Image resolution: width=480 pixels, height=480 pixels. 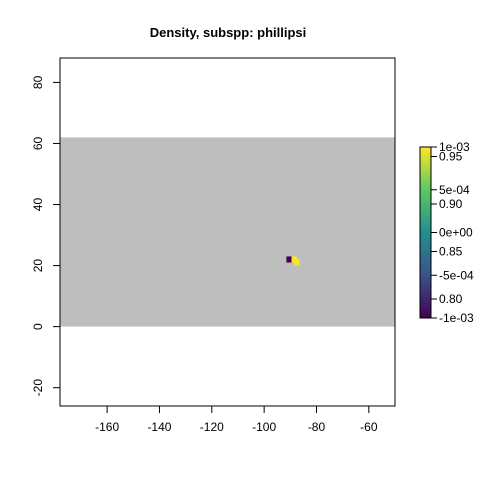 I want to click on colorbar-a-label-1: 5e-04, so click(x=454, y=190).